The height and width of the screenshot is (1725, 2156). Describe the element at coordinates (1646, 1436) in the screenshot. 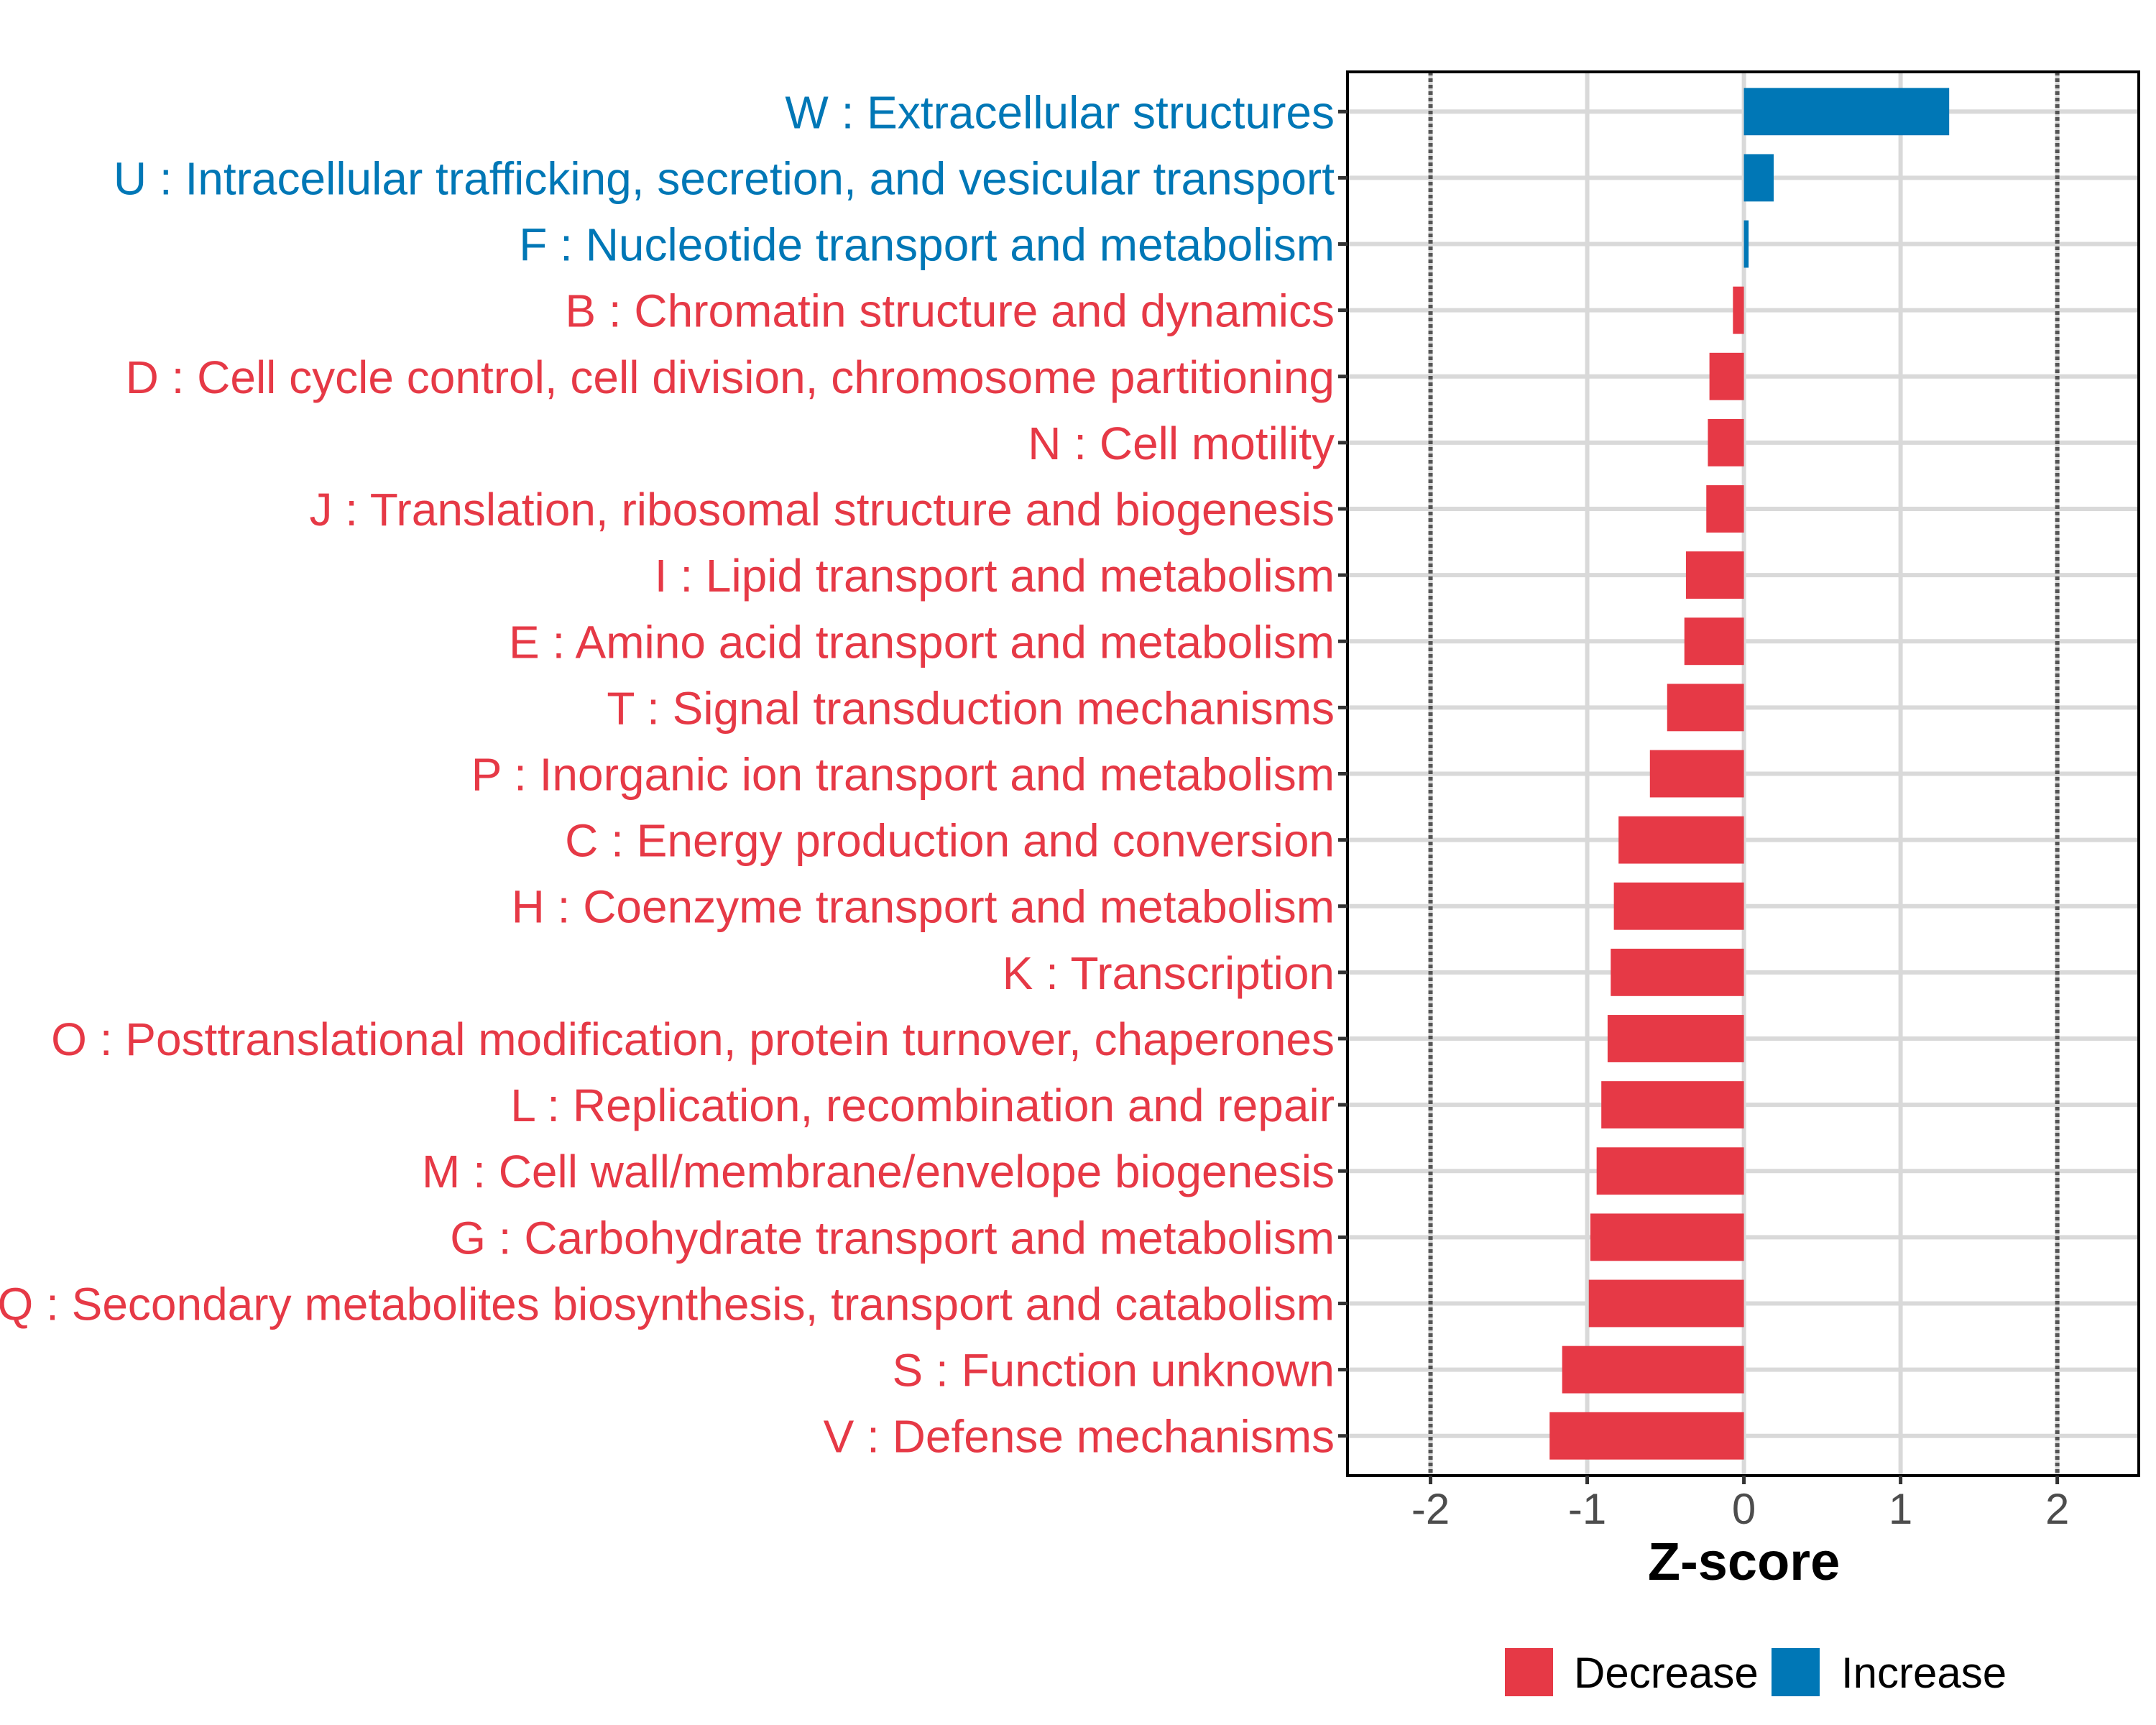

I see `bar-v` at that location.